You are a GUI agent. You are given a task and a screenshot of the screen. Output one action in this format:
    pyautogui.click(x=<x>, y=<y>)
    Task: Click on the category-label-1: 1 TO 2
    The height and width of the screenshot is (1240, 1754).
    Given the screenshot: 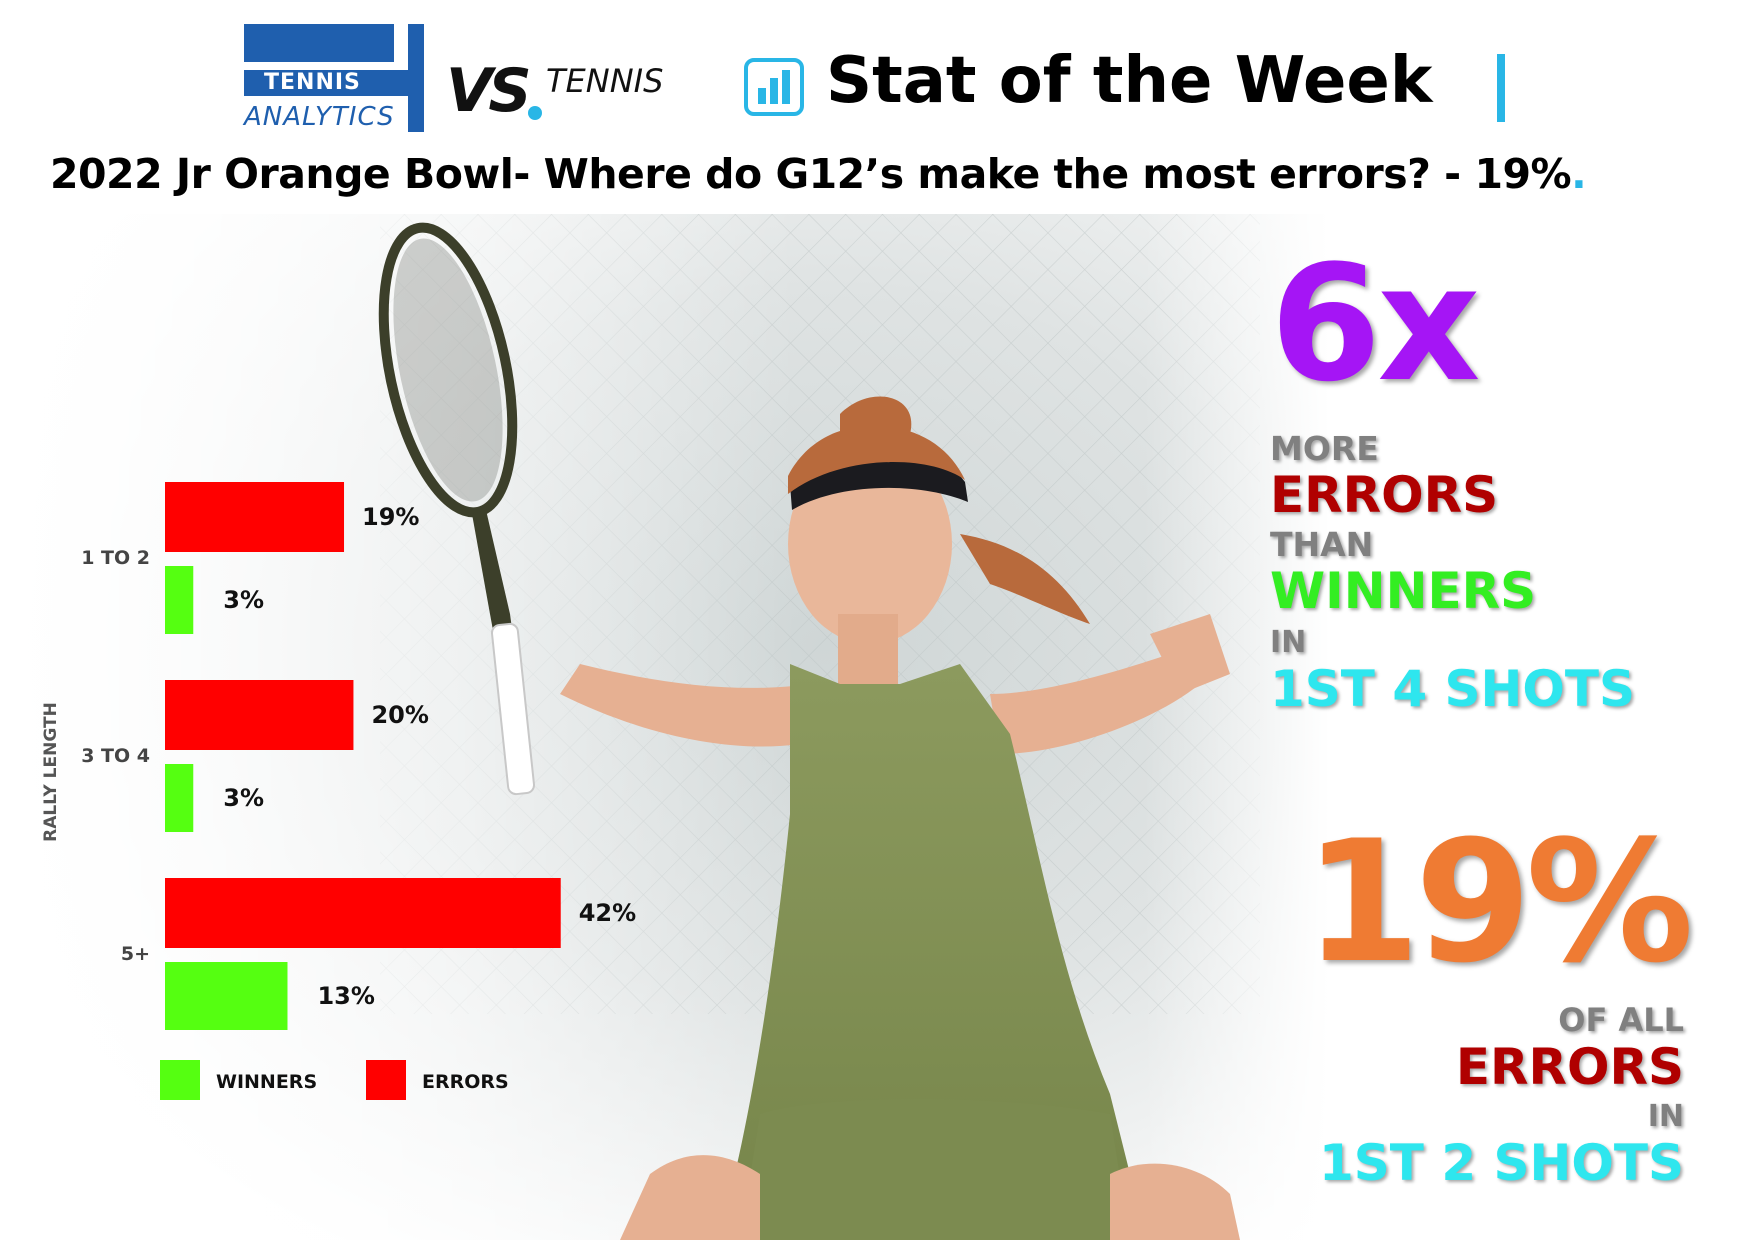 What is the action you would take?
    pyautogui.click(x=115, y=558)
    